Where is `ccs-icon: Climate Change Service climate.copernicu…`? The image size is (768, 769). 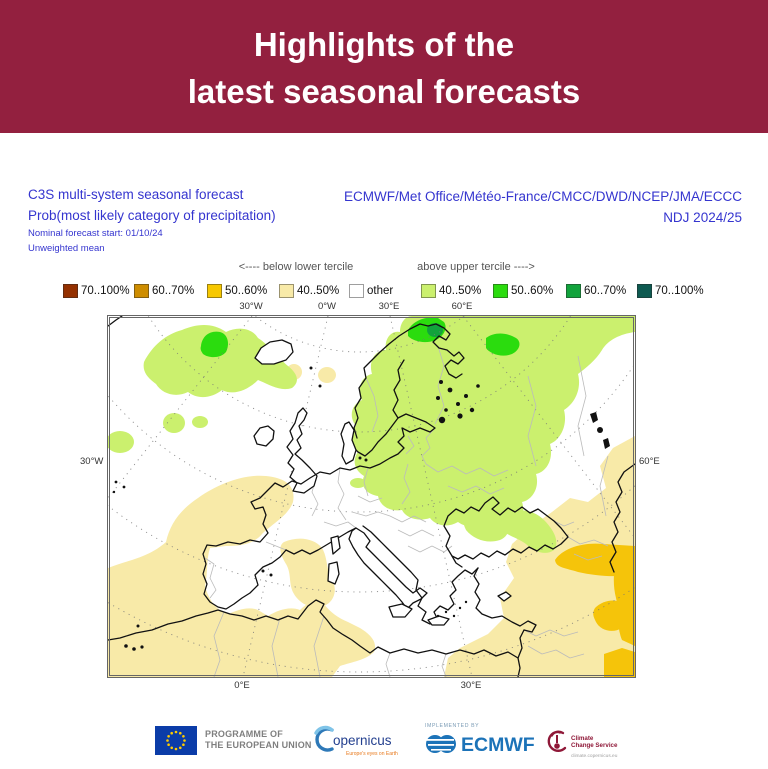
ccs-icon: Climate Change Service climate.copernicu… is located at coordinates (582, 744).